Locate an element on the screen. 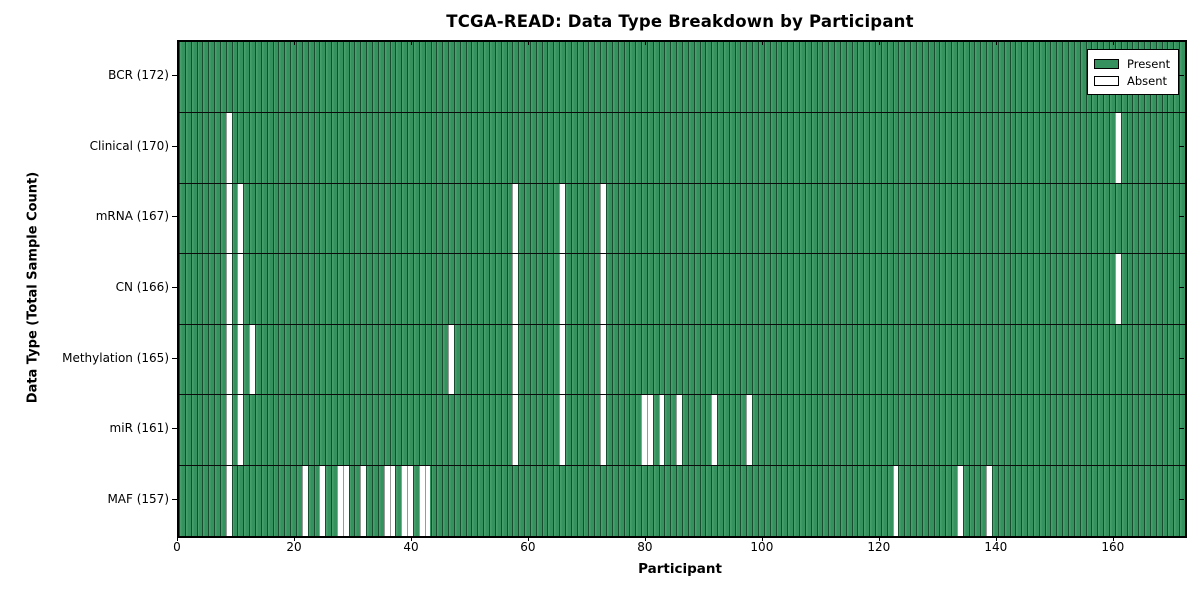  x-tick-label-140: 140 is located at coordinates (996, 547).